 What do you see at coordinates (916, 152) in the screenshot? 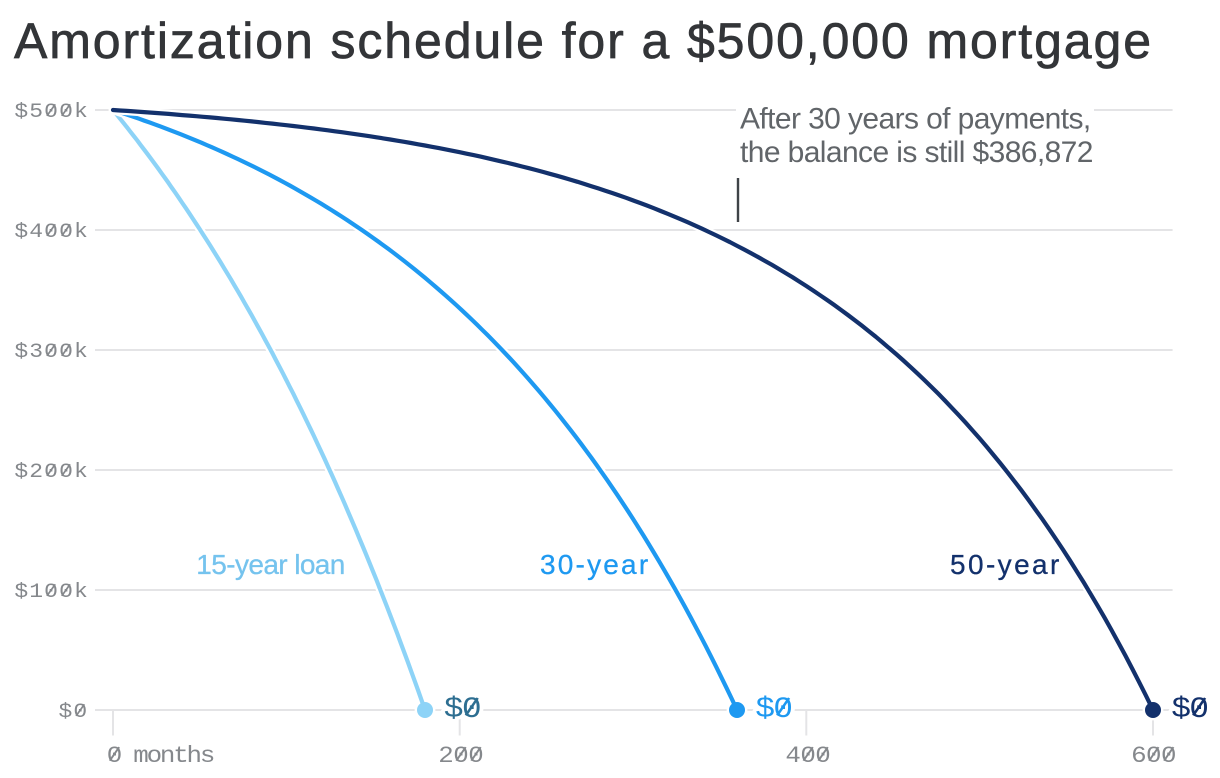
I see `svg-text: the balance is still $386,872` at bounding box center [916, 152].